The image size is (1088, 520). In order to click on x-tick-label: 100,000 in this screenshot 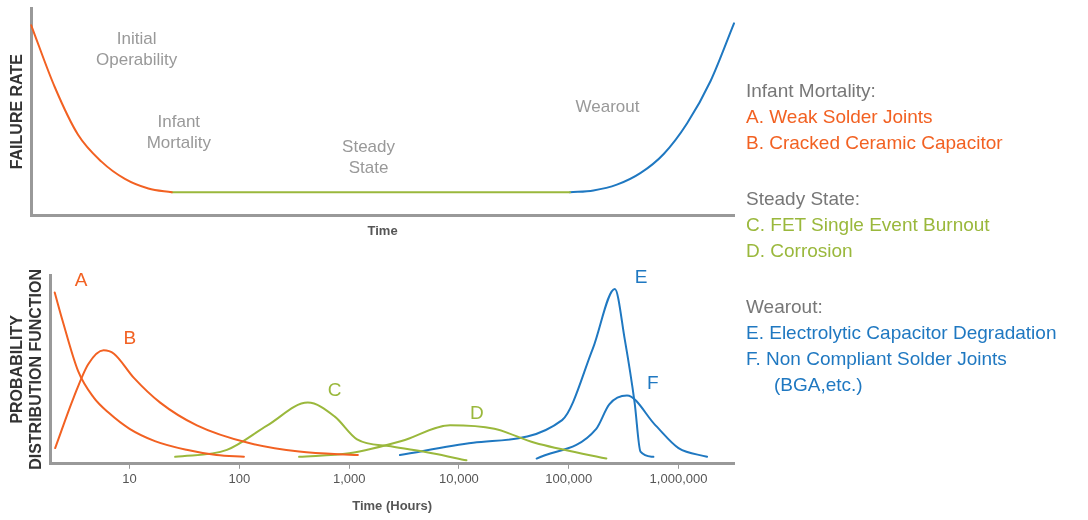, I will do `click(569, 479)`.